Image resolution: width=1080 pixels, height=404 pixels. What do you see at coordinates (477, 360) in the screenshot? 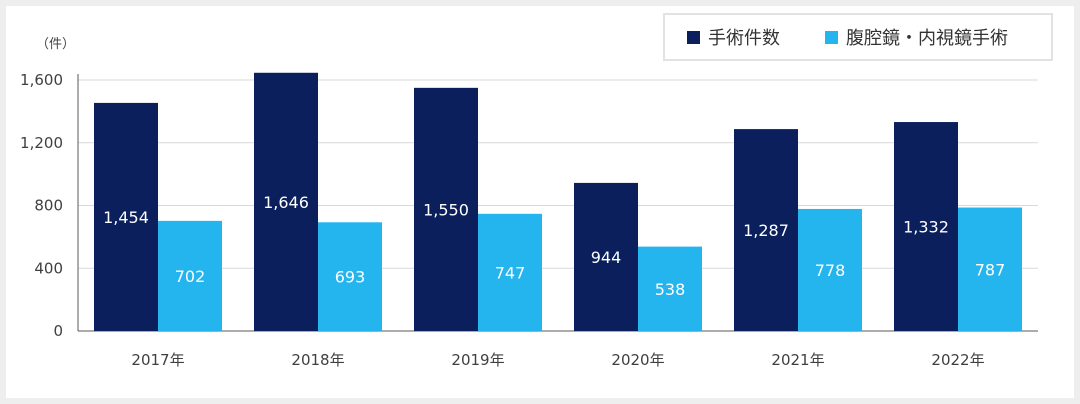
I see `x-tick-label: 2019年` at bounding box center [477, 360].